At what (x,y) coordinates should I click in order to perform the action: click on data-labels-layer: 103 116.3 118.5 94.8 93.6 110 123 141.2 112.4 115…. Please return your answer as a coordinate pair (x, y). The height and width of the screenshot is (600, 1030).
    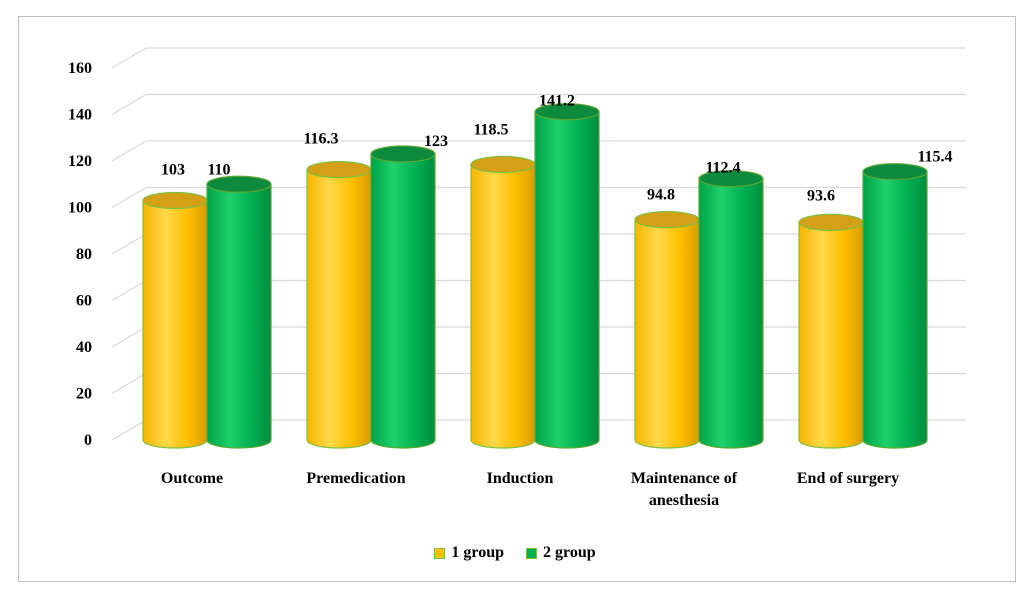
    Looking at the image, I should click on (557, 149).